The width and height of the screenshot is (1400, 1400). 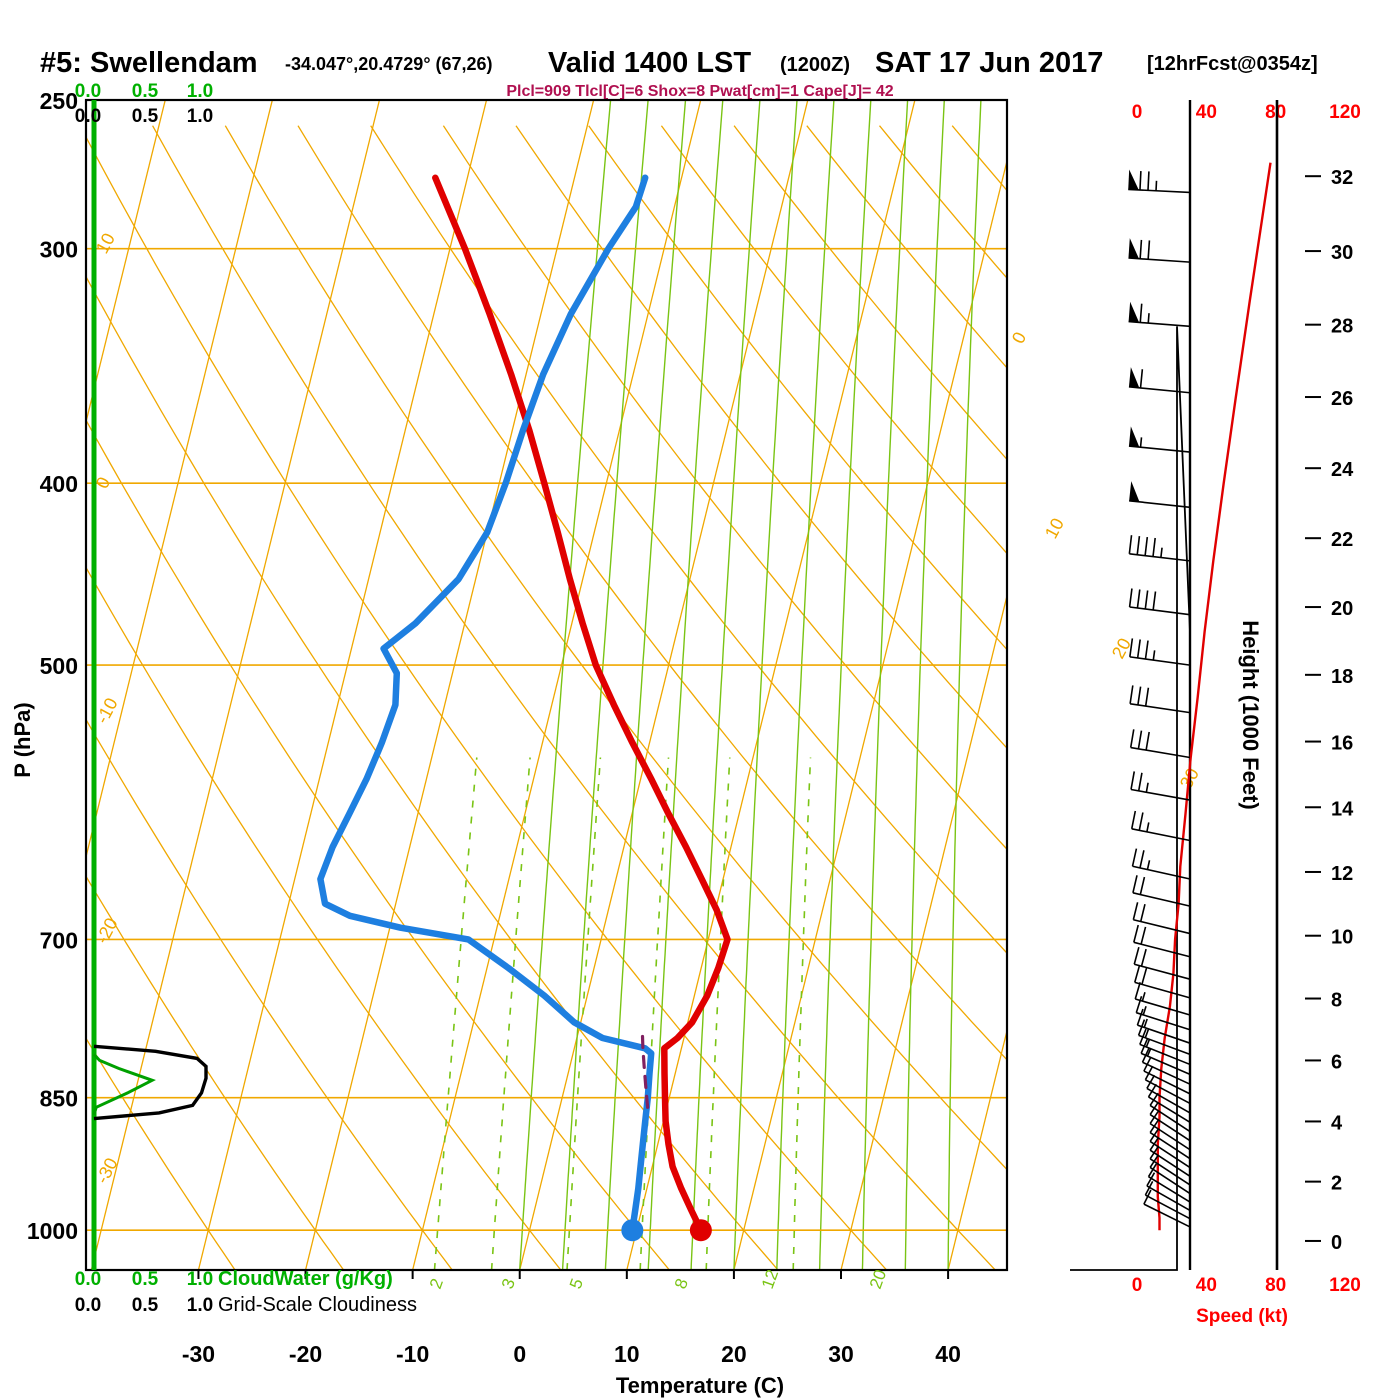 I want to click on height-tick-label: 18, so click(x=1342, y=677).